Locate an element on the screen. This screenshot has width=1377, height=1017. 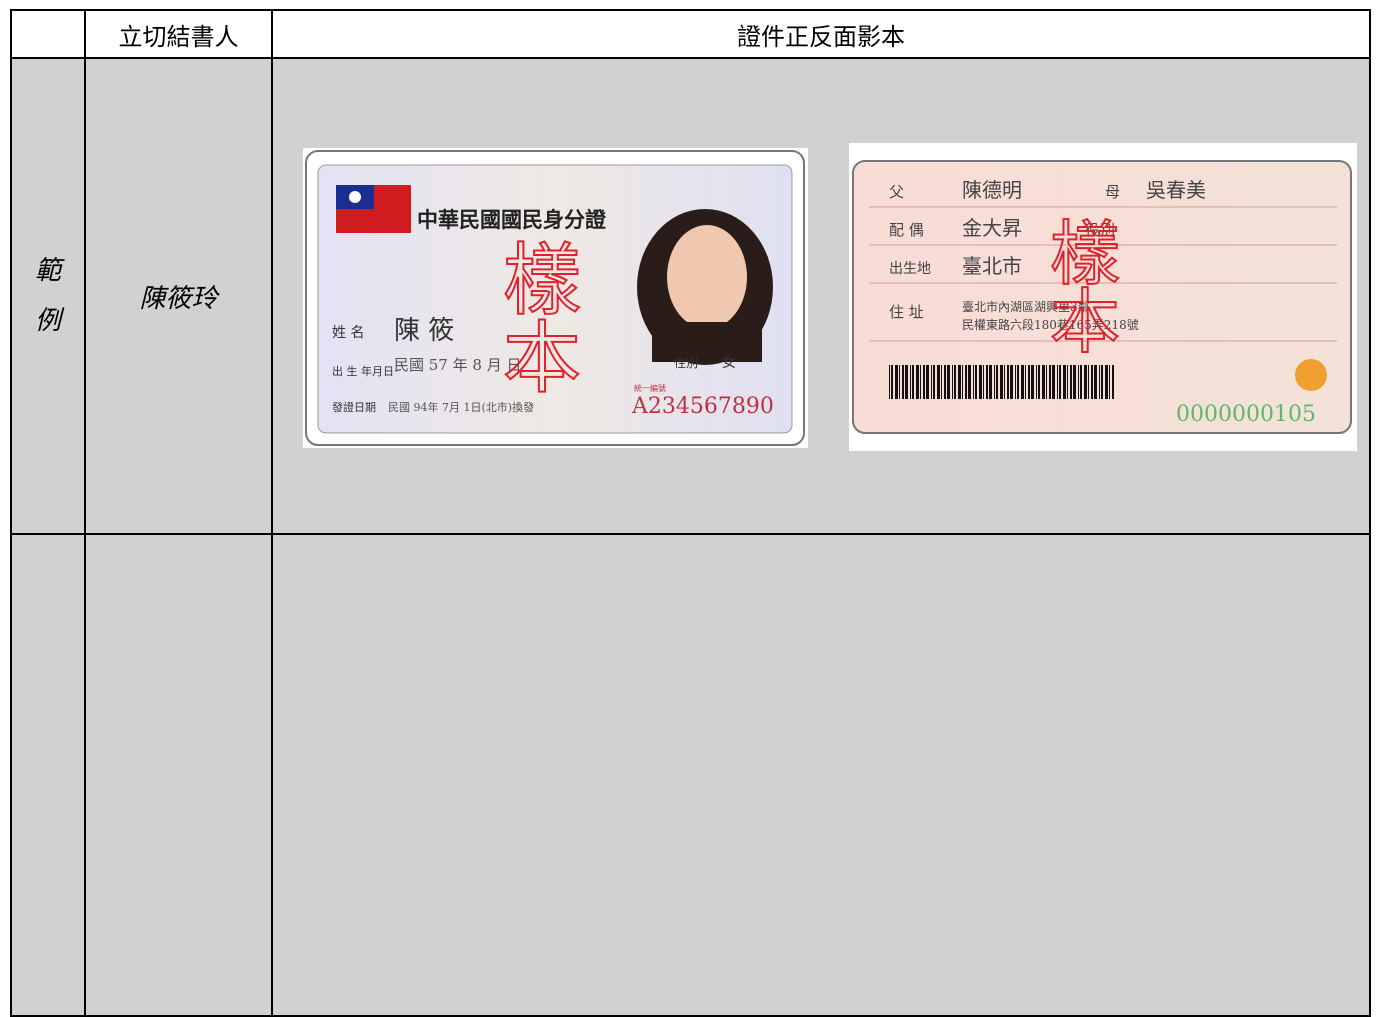
field-label: 性別 is located at coordinates (686, 363).